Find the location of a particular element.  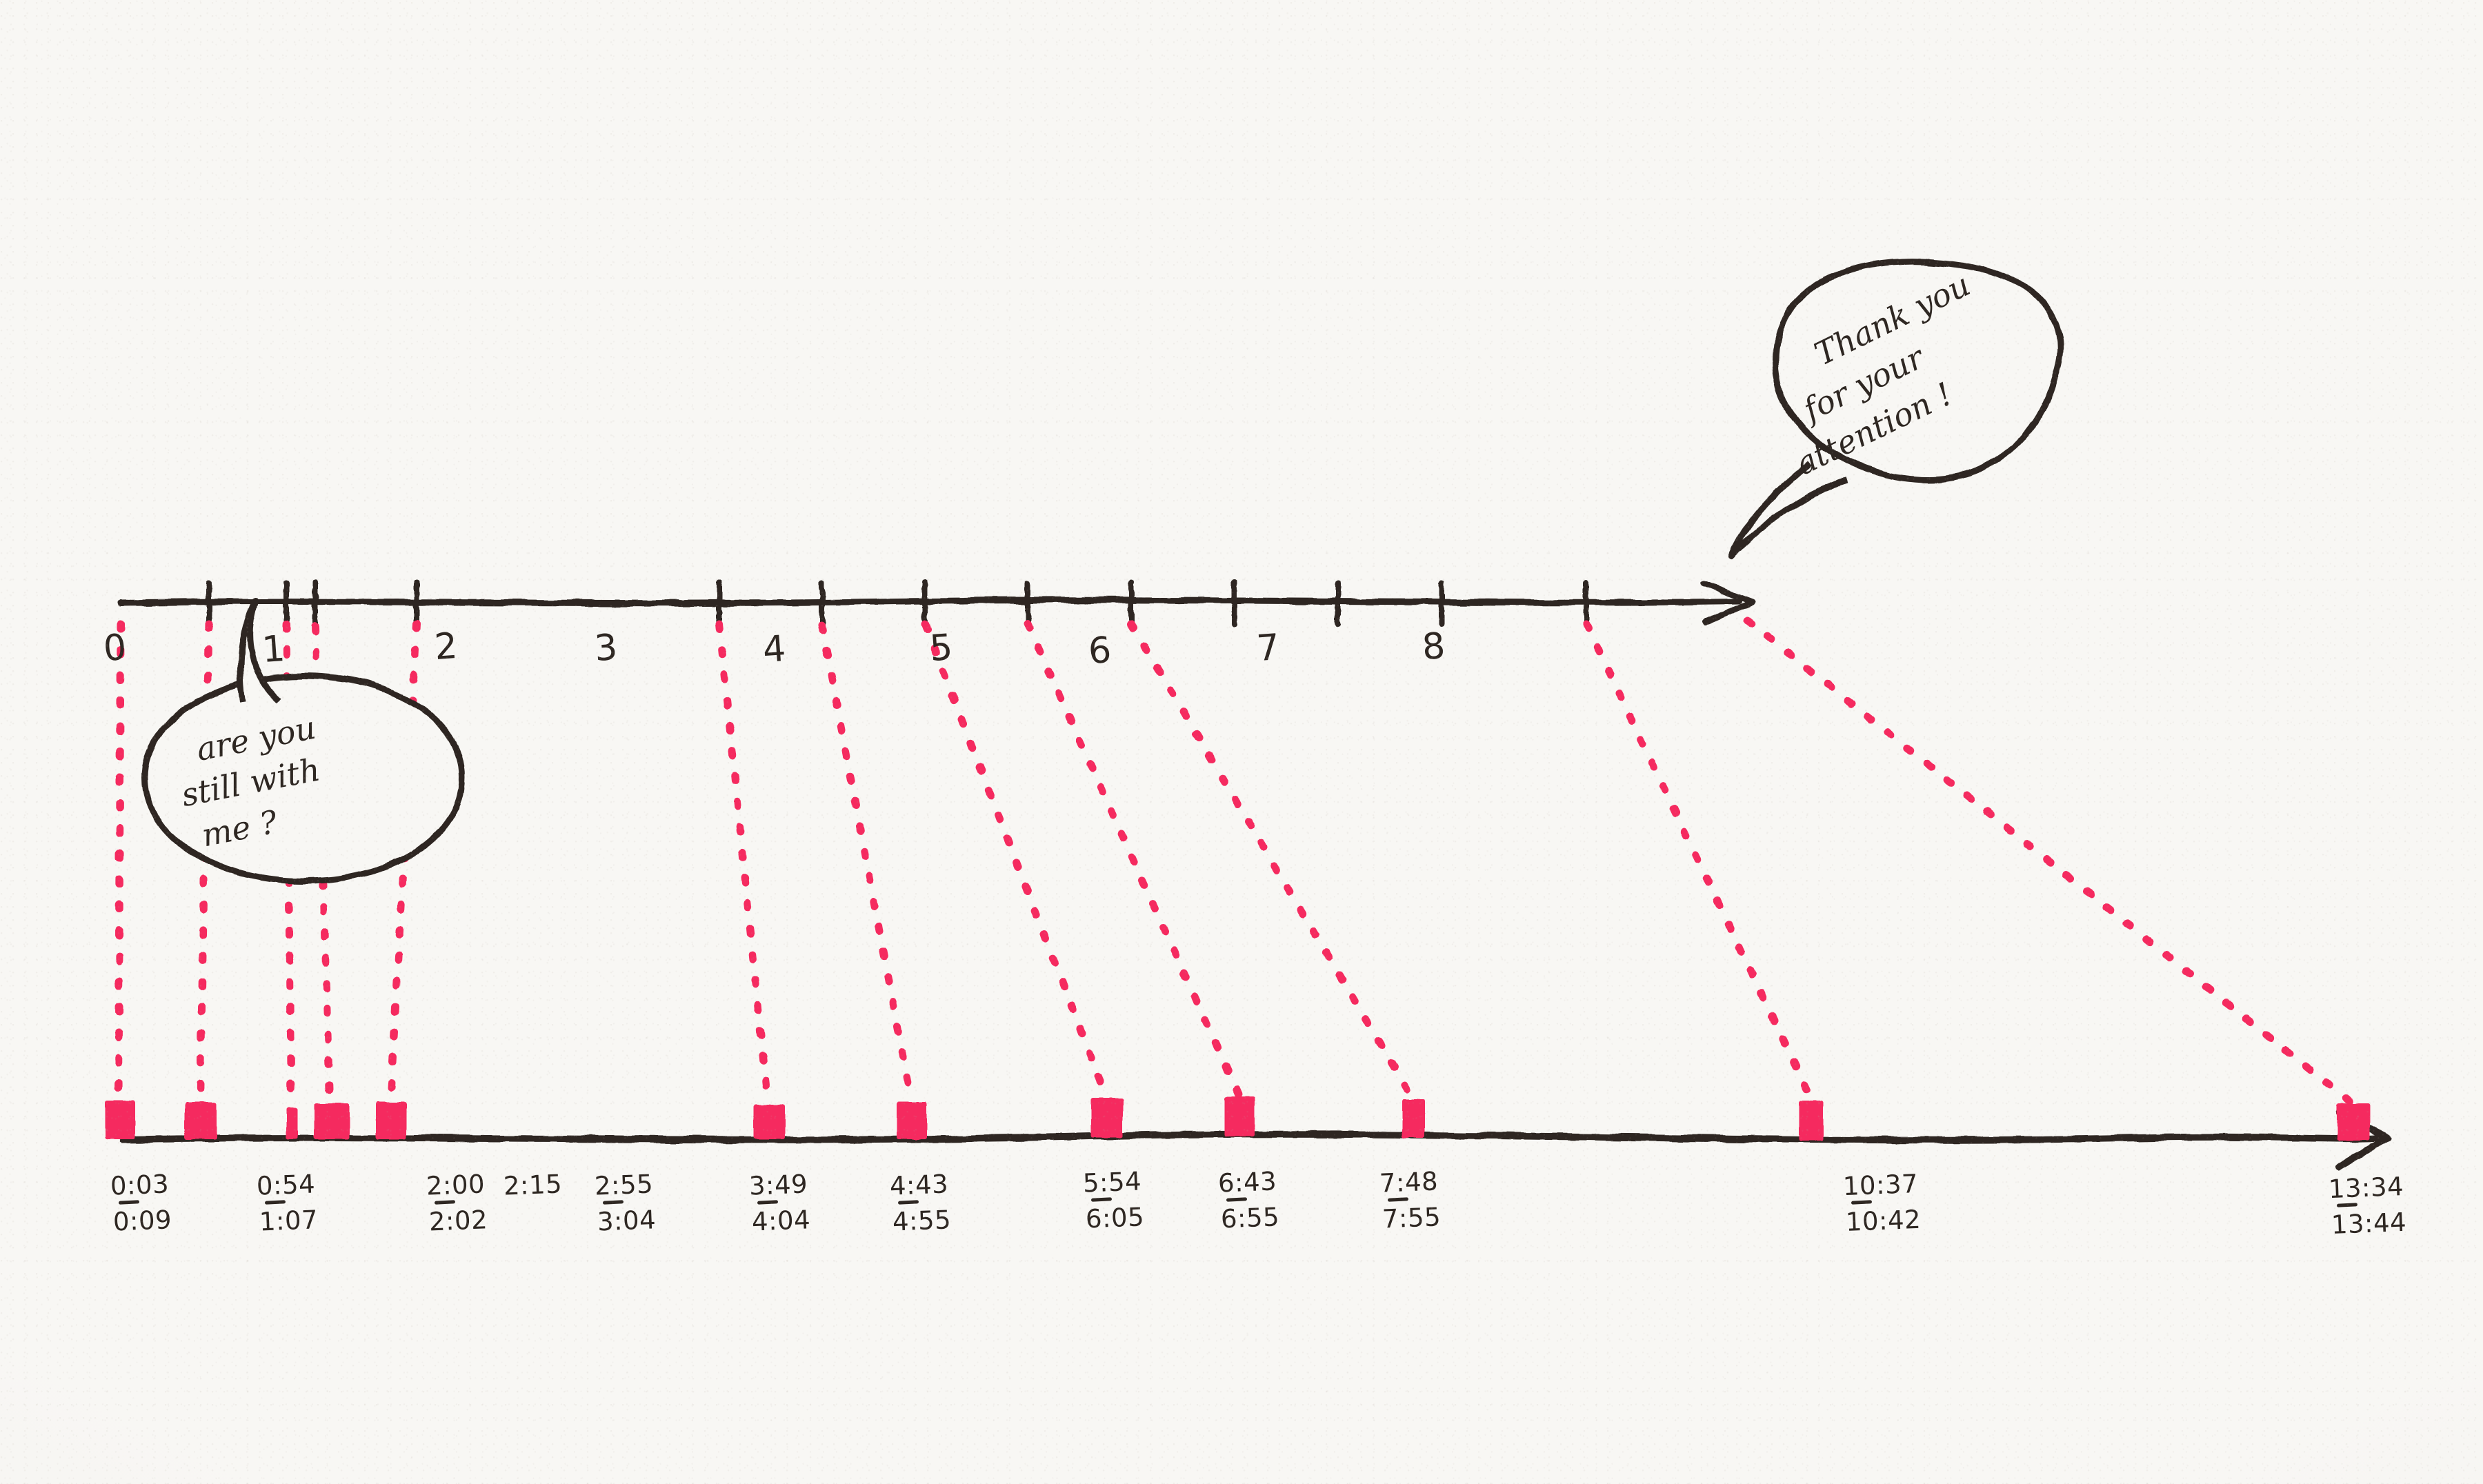

marker-start: 2:15 is located at coordinates (533, 1185).